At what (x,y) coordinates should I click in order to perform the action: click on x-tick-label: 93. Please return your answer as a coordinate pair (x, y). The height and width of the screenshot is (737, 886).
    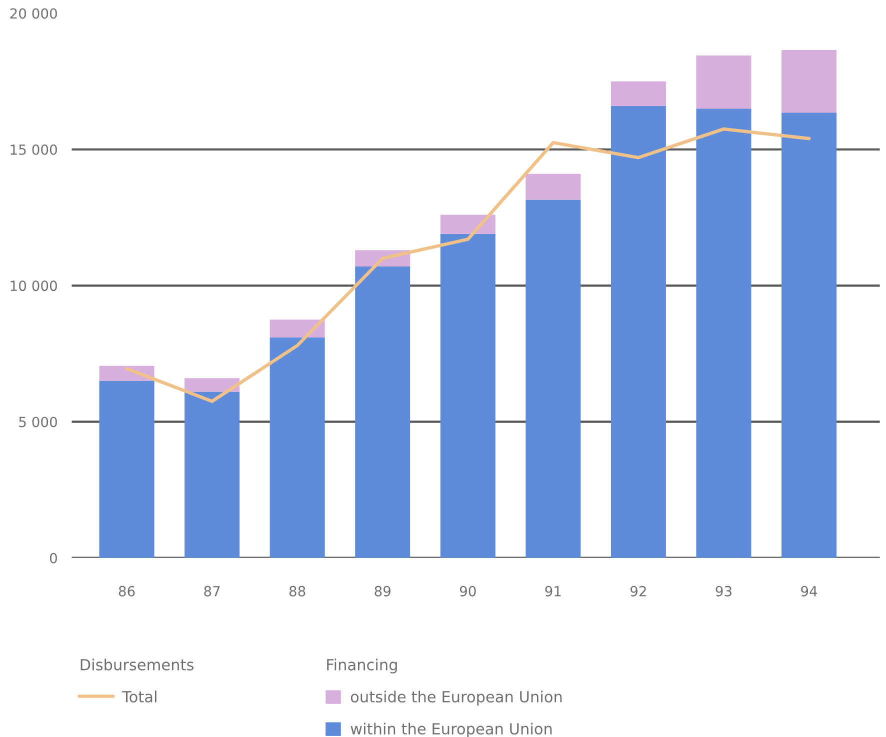
    Looking at the image, I should click on (724, 591).